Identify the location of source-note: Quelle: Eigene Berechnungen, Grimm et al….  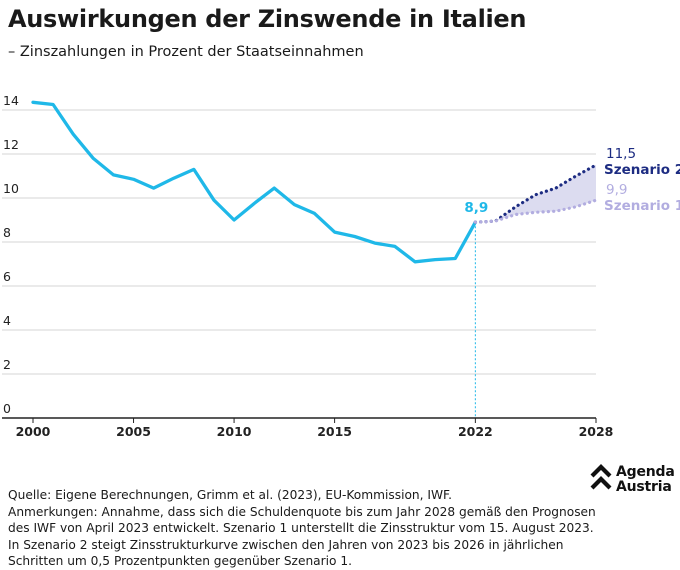
(230, 495).